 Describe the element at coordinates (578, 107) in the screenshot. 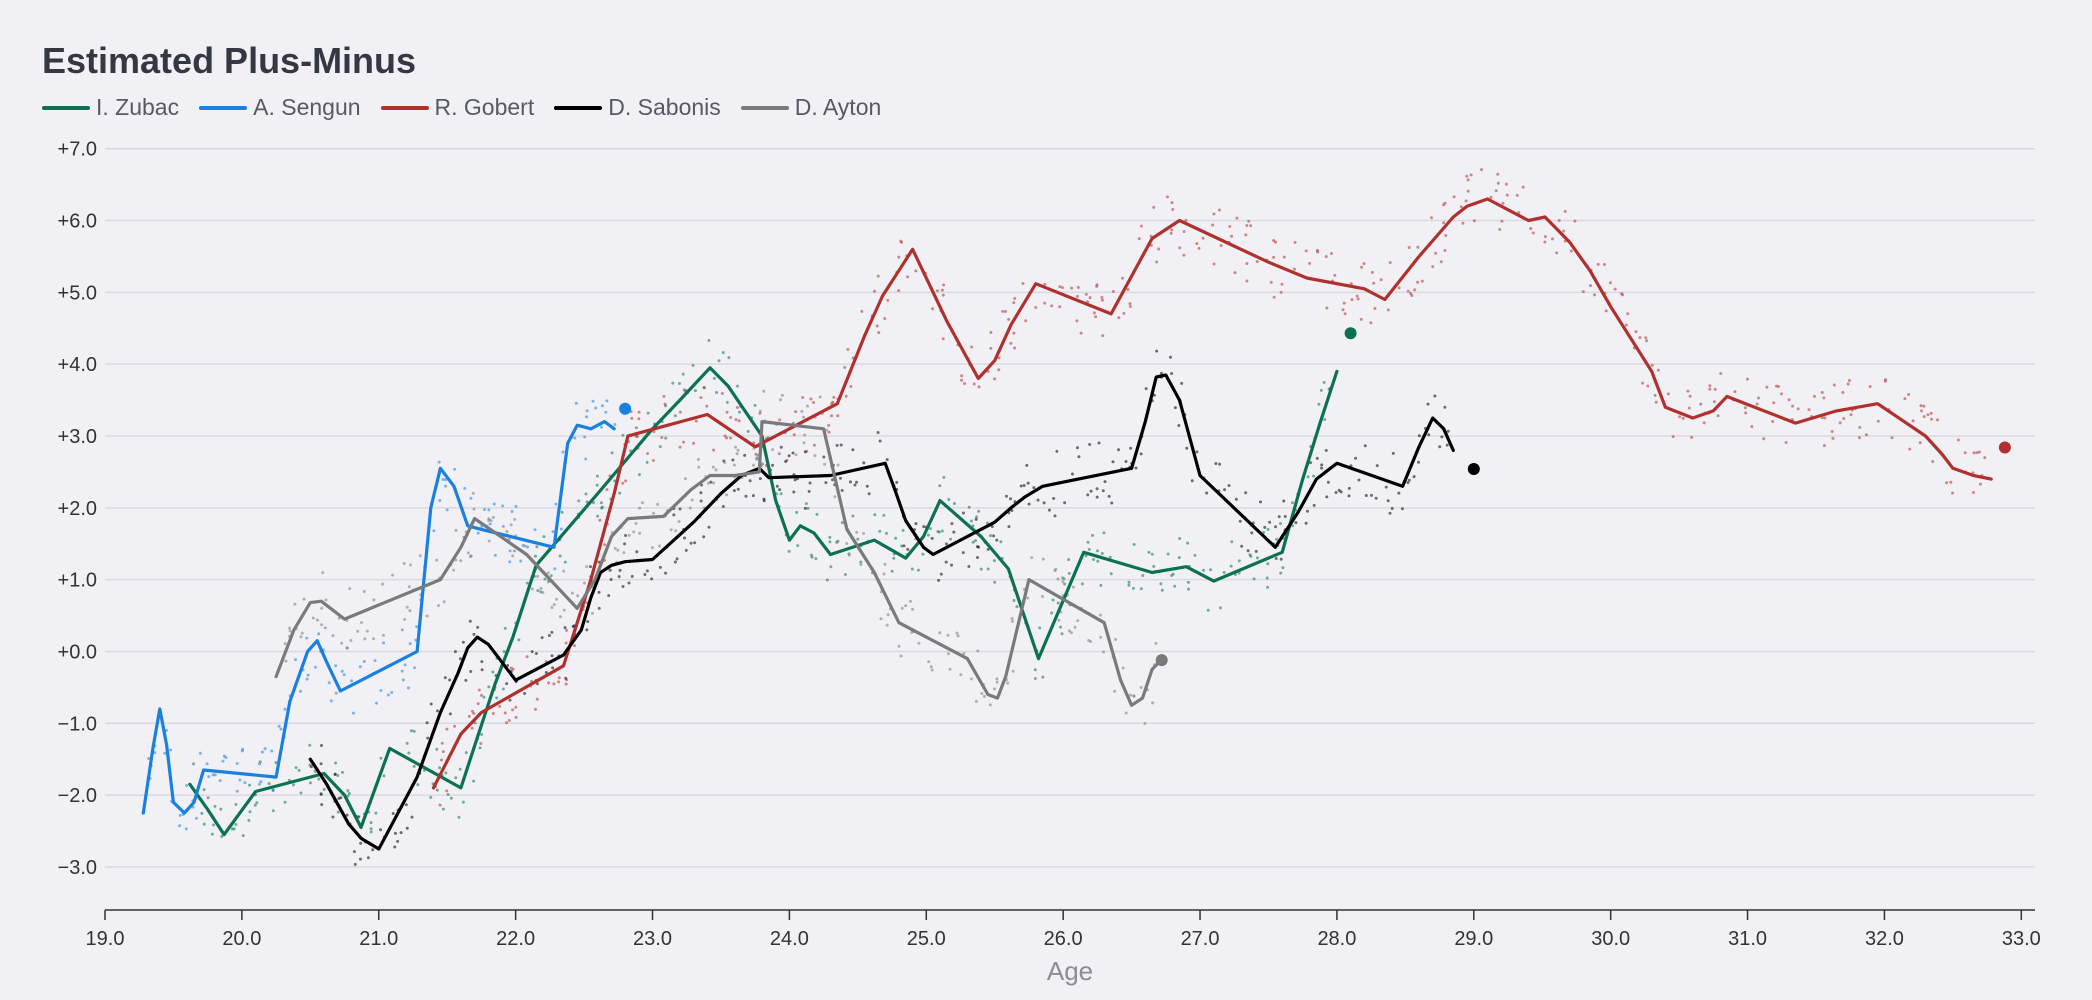

I see `legend-swatch` at that location.